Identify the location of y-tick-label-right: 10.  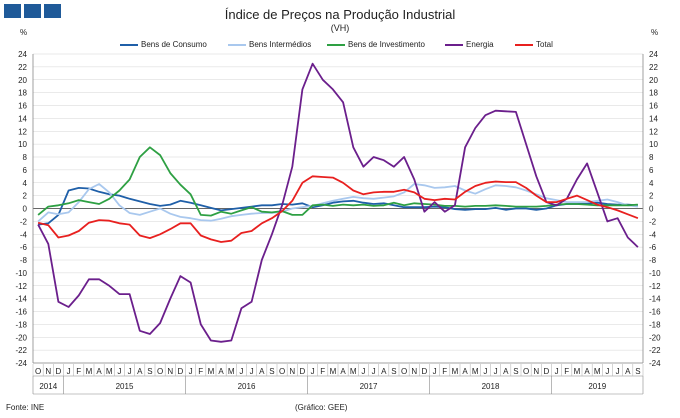
(653, 144).